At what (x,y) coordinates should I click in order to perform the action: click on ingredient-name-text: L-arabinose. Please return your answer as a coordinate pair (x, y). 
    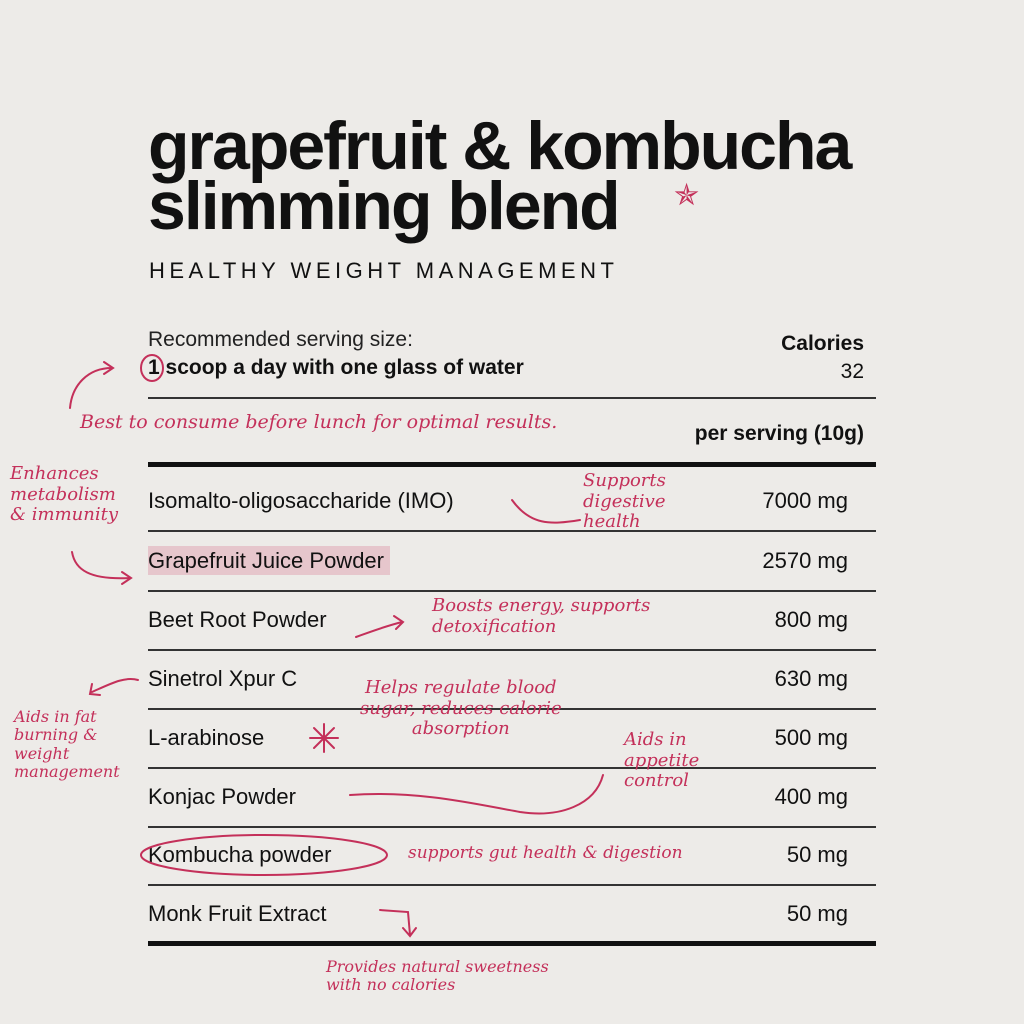
    Looking at the image, I should click on (206, 737).